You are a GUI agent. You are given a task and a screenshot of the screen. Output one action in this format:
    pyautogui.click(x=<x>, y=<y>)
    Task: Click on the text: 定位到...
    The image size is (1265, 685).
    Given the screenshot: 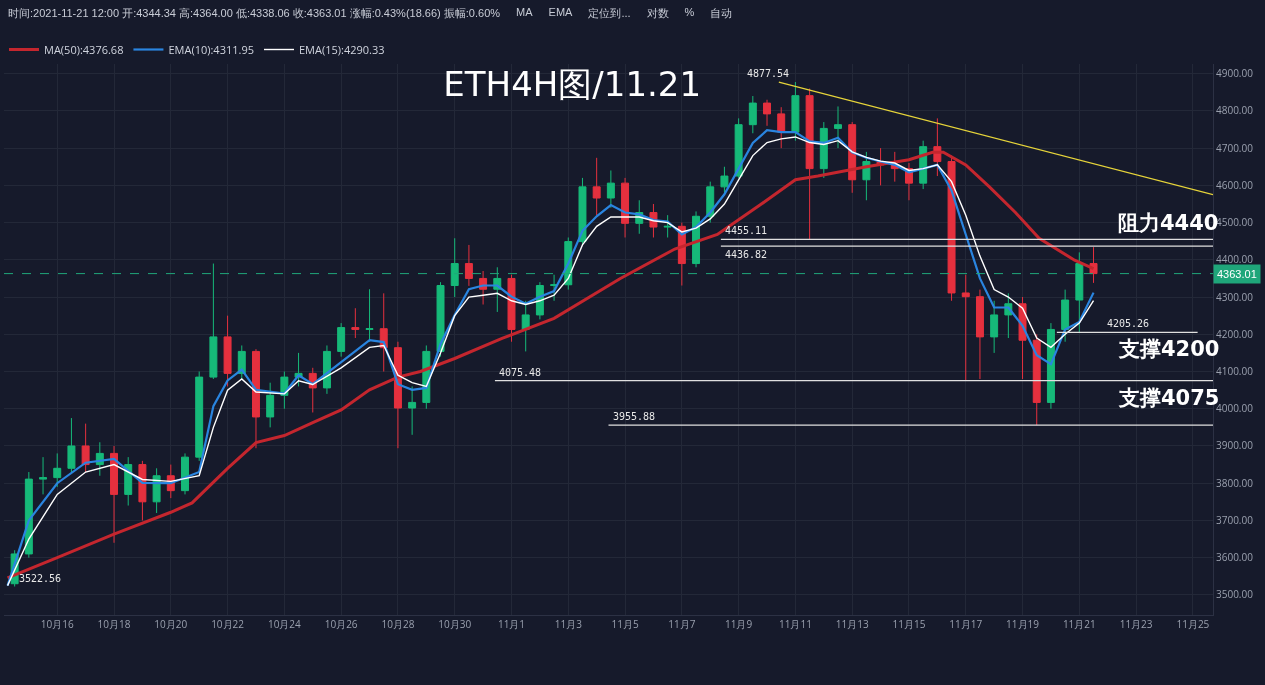 What is the action you would take?
    pyautogui.click(x=609, y=13)
    